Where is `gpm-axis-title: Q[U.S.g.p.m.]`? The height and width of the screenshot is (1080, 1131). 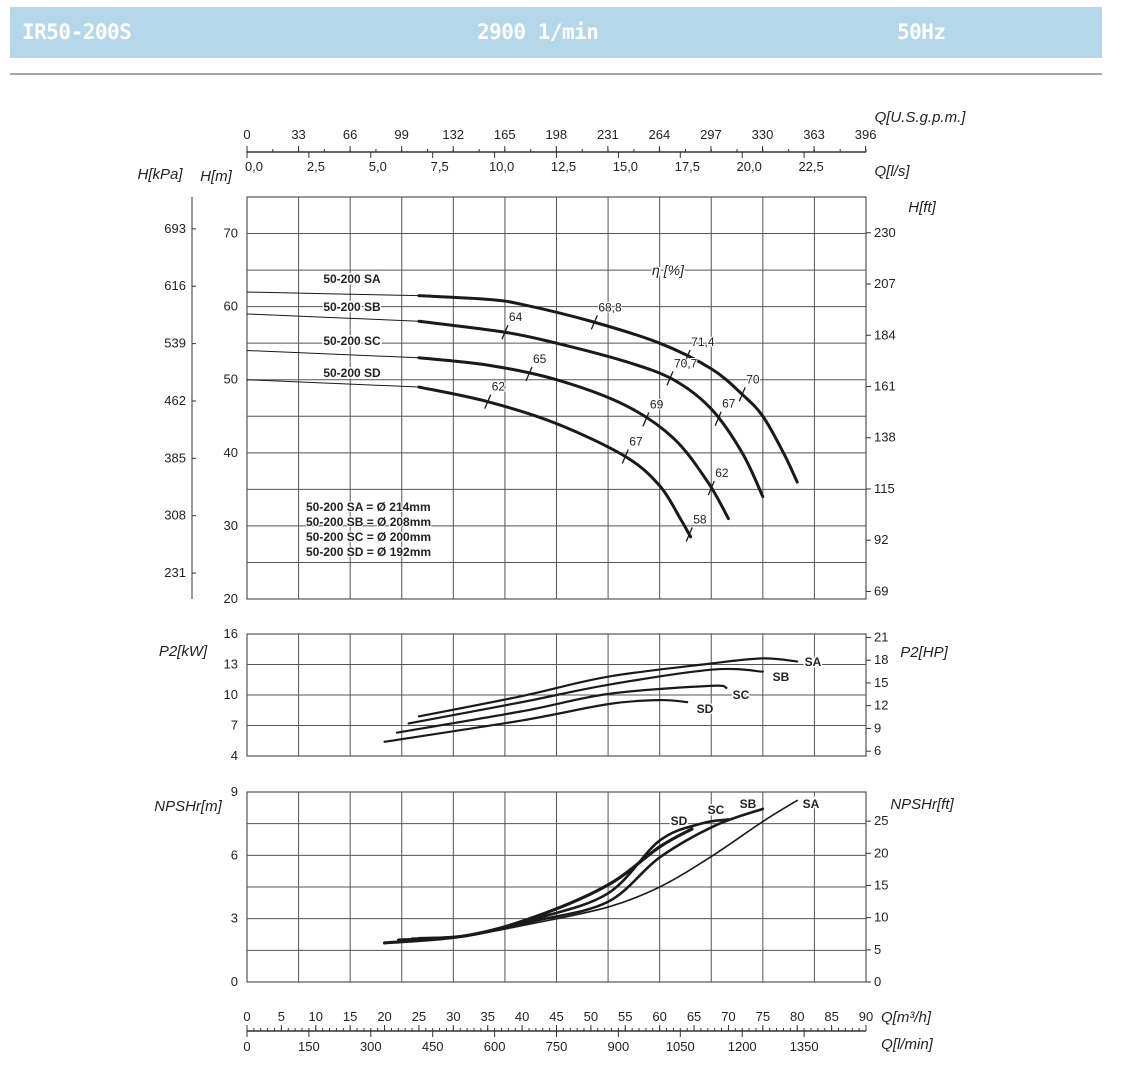 gpm-axis-title: Q[U.S.g.p.m.] is located at coordinates (921, 117).